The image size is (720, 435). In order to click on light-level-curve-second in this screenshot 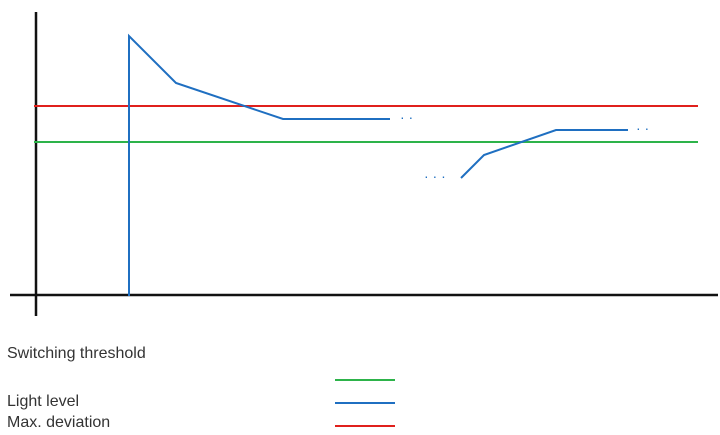, I will do `click(544, 154)`.